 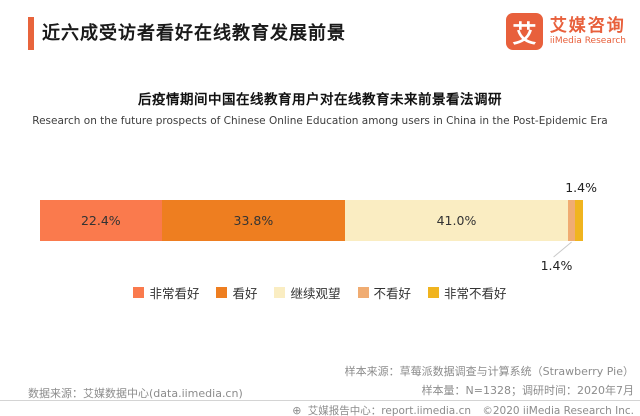 I want to click on iimedia-logo: 艾 艾媒咨询 iiMedia Research, so click(x=565, y=31).